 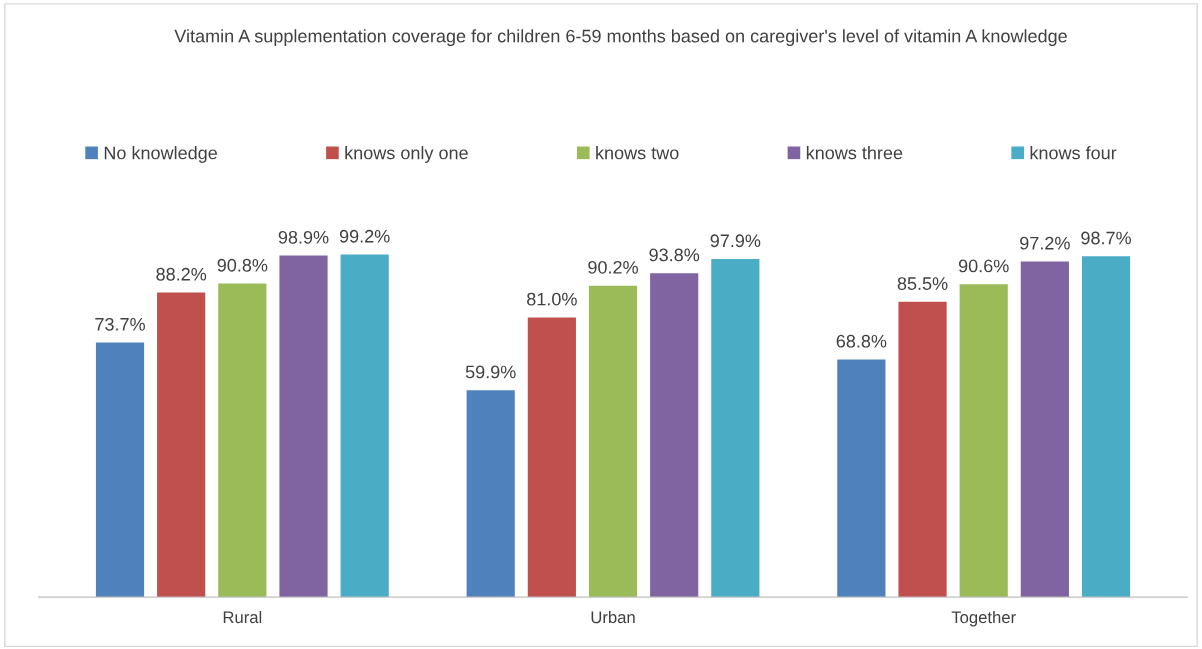 What do you see at coordinates (922, 283) in the screenshot?
I see `data-label: 85.5%` at bounding box center [922, 283].